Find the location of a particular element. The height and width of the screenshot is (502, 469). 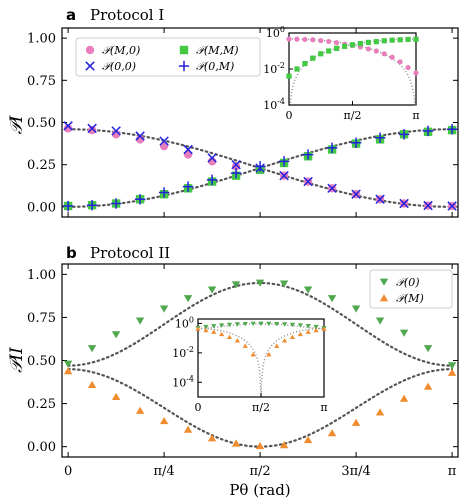

panel-b-xlabel: Pθ (rad) is located at coordinates (259, 490).